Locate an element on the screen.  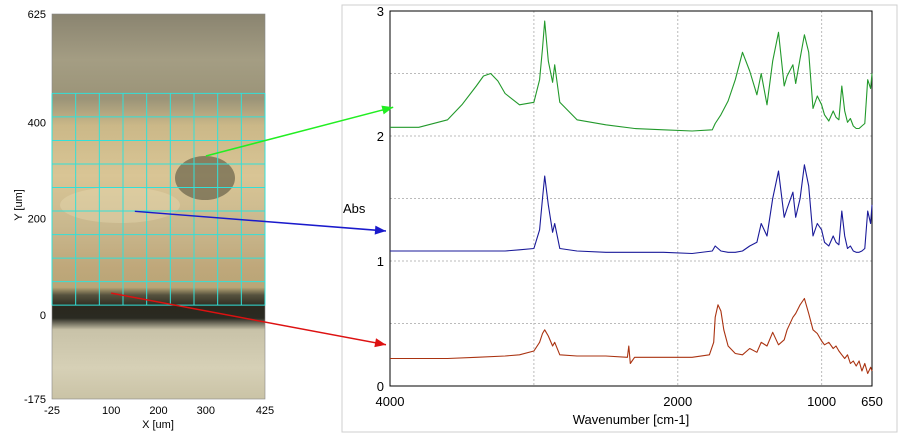
microscope-y-tick-label: -175 is located at coordinates (35, 400).